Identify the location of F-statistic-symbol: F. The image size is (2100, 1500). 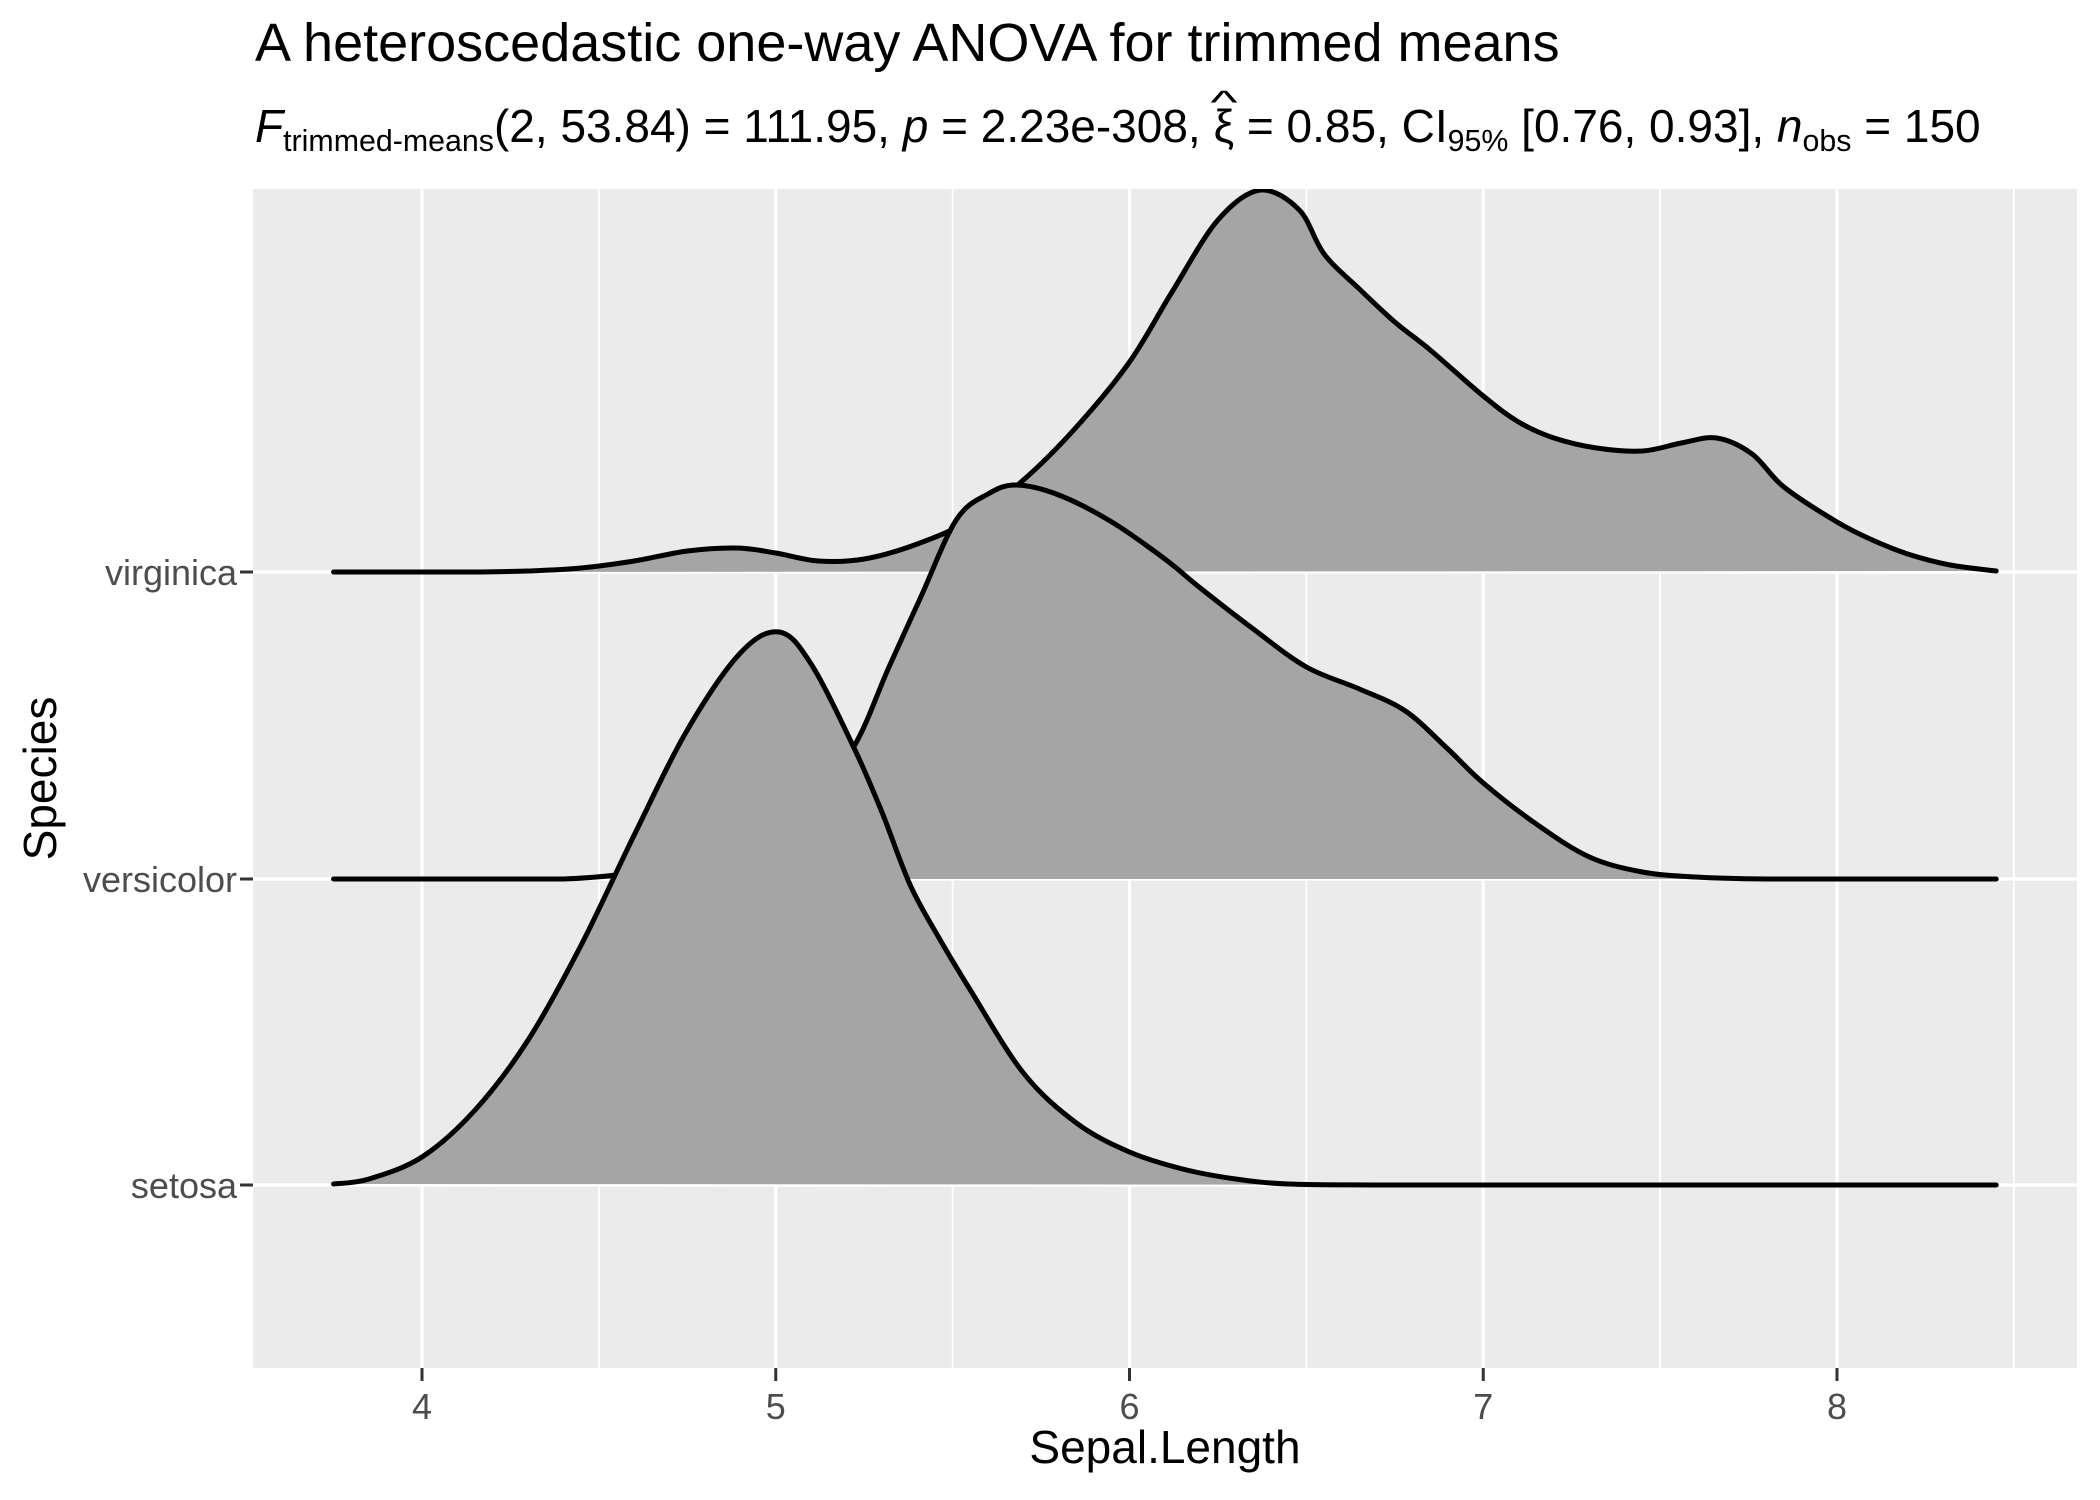
(269, 126).